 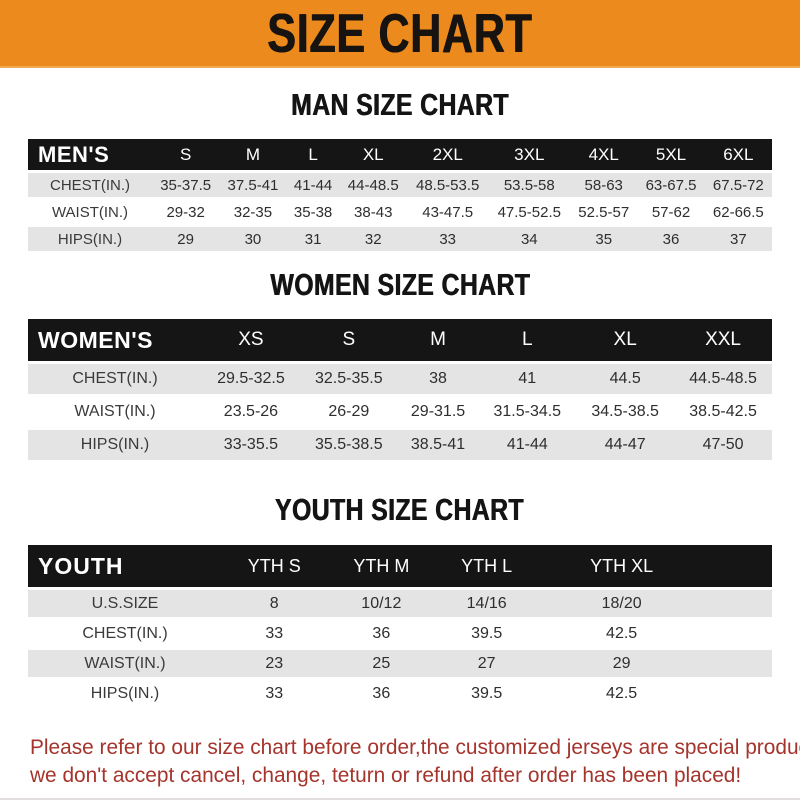 What do you see at coordinates (251, 412) in the screenshot?
I see `size-value-cell: 23.5-26` at bounding box center [251, 412].